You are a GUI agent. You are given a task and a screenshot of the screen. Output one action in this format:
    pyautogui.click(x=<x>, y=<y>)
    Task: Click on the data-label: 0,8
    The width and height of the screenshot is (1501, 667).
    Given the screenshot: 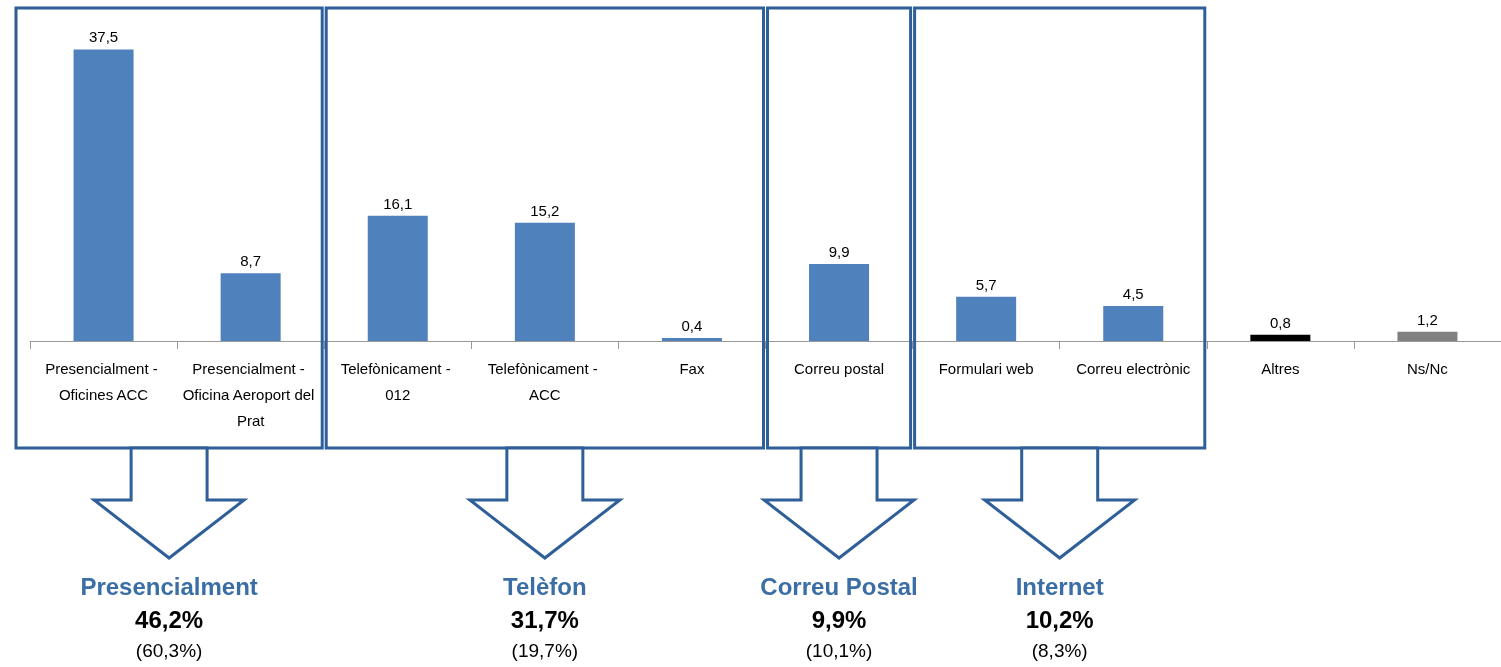 What is the action you would take?
    pyautogui.click(x=1280, y=322)
    